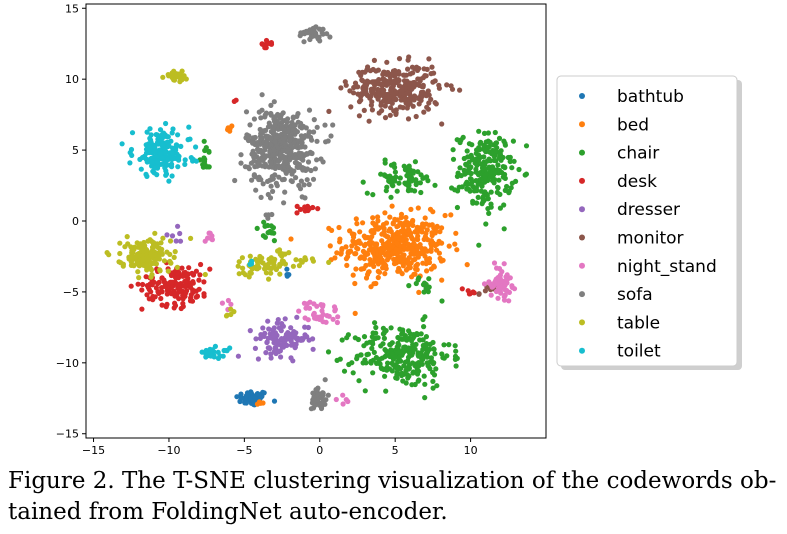 This screenshot has width=787, height=534. What do you see at coordinates (395, 450) in the screenshot?
I see `x-tick-label: 5` at bounding box center [395, 450].